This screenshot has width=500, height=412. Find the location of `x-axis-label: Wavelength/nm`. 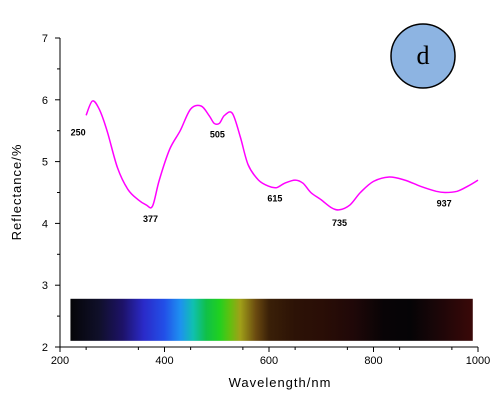

x-axis-label: Wavelength/nm is located at coordinates (280, 382).